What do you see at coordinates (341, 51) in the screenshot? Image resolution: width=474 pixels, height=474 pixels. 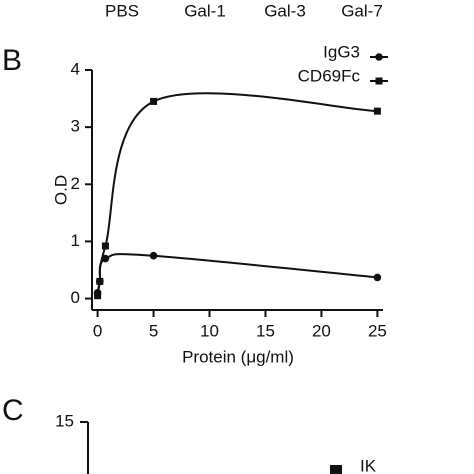 I see `legend-label: IgG3` at bounding box center [341, 51].